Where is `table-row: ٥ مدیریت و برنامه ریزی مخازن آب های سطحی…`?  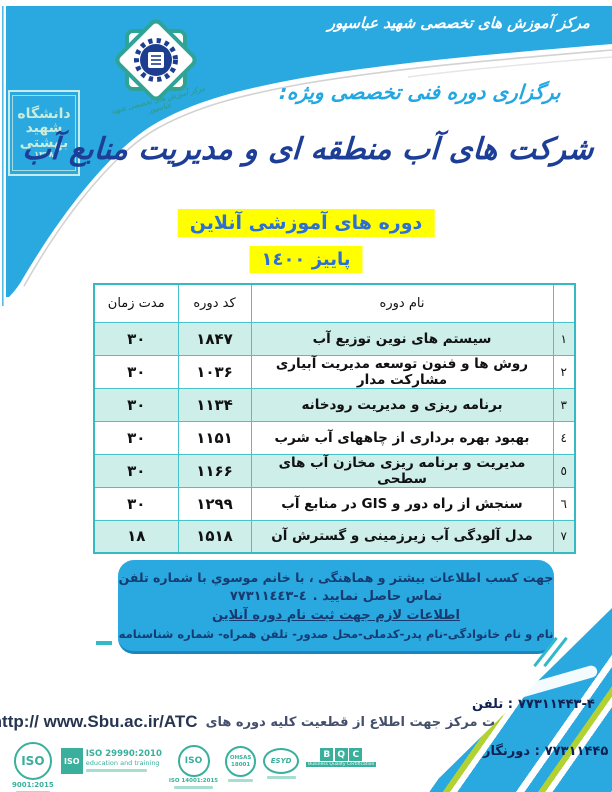
table-row: ٥ مدیریت و برنامه ریزی مخازن آب های سطحی… is located at coordinates (334, 470).